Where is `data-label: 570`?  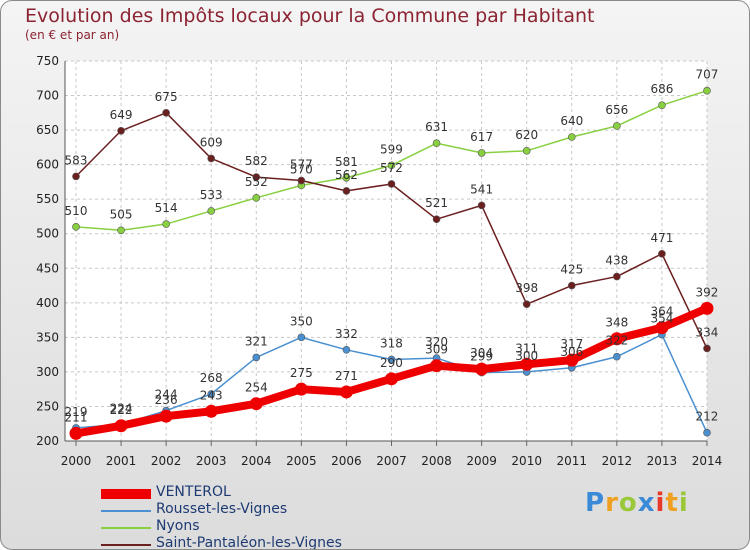 data-label: 570 is located at coordinates (301, 169).